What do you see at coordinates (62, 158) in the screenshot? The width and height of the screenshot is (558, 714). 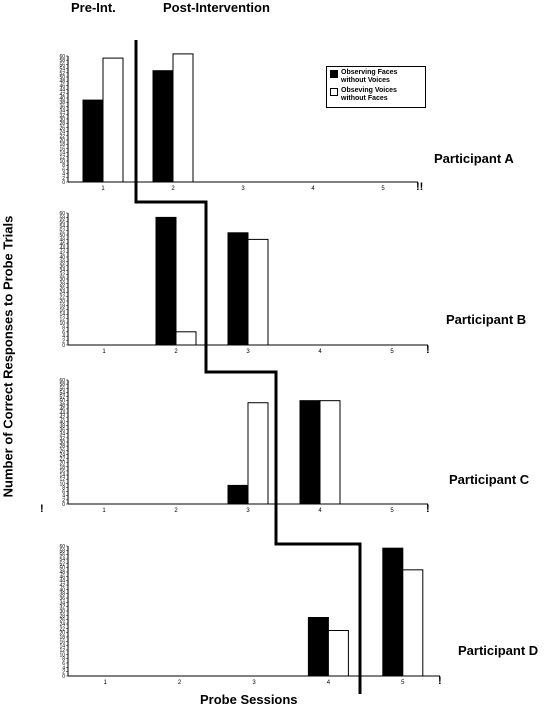 I see `y-tick-label: 12` at bounding box center [62, 158].